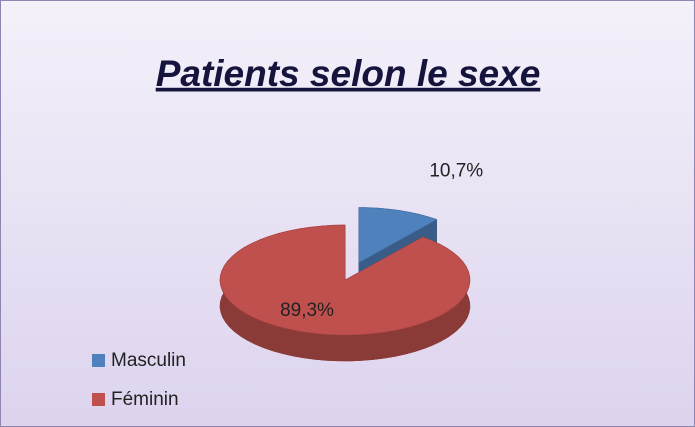  I want to click on data-label: 89,3%, so click(307, 310).